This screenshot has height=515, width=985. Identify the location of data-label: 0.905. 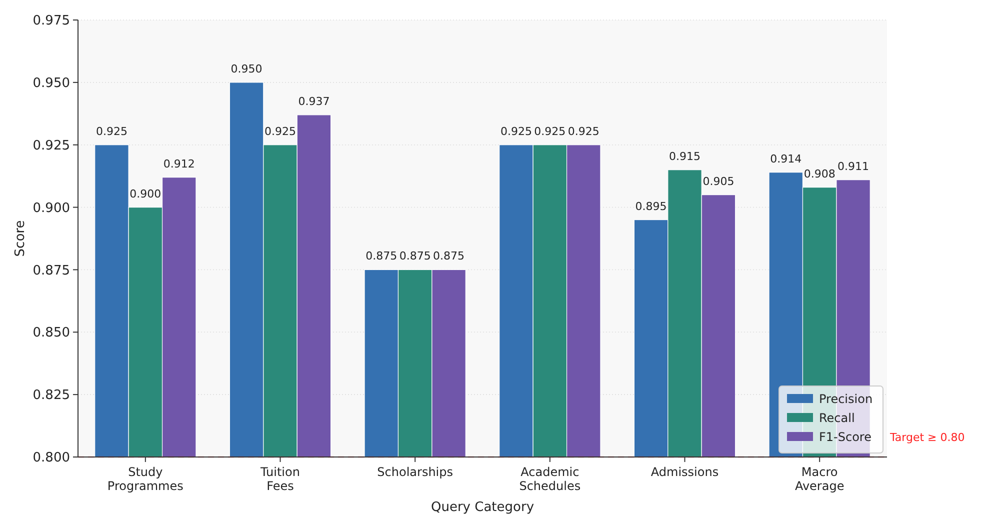
(718, 181).